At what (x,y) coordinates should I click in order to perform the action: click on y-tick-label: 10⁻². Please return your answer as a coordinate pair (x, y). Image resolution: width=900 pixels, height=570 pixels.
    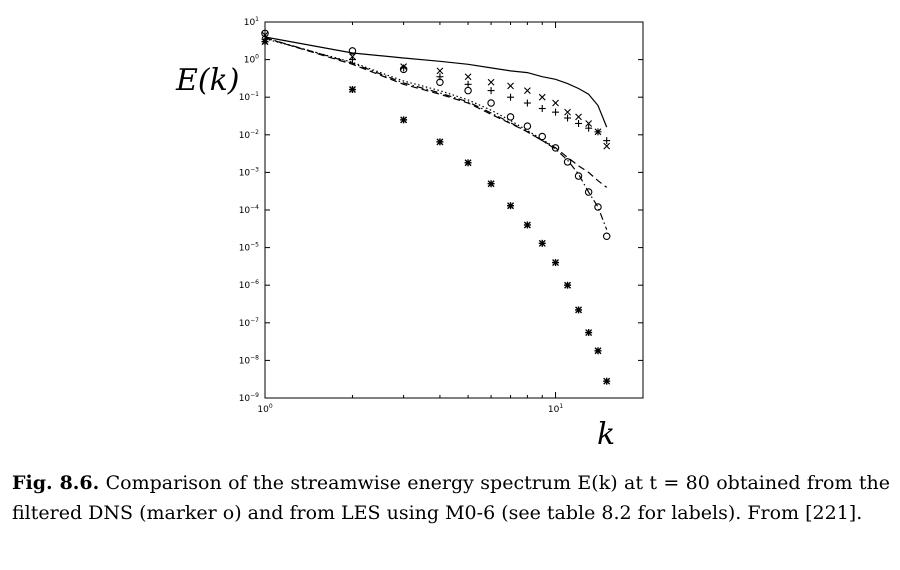
    Looking at the image, I should click on (249, 135).